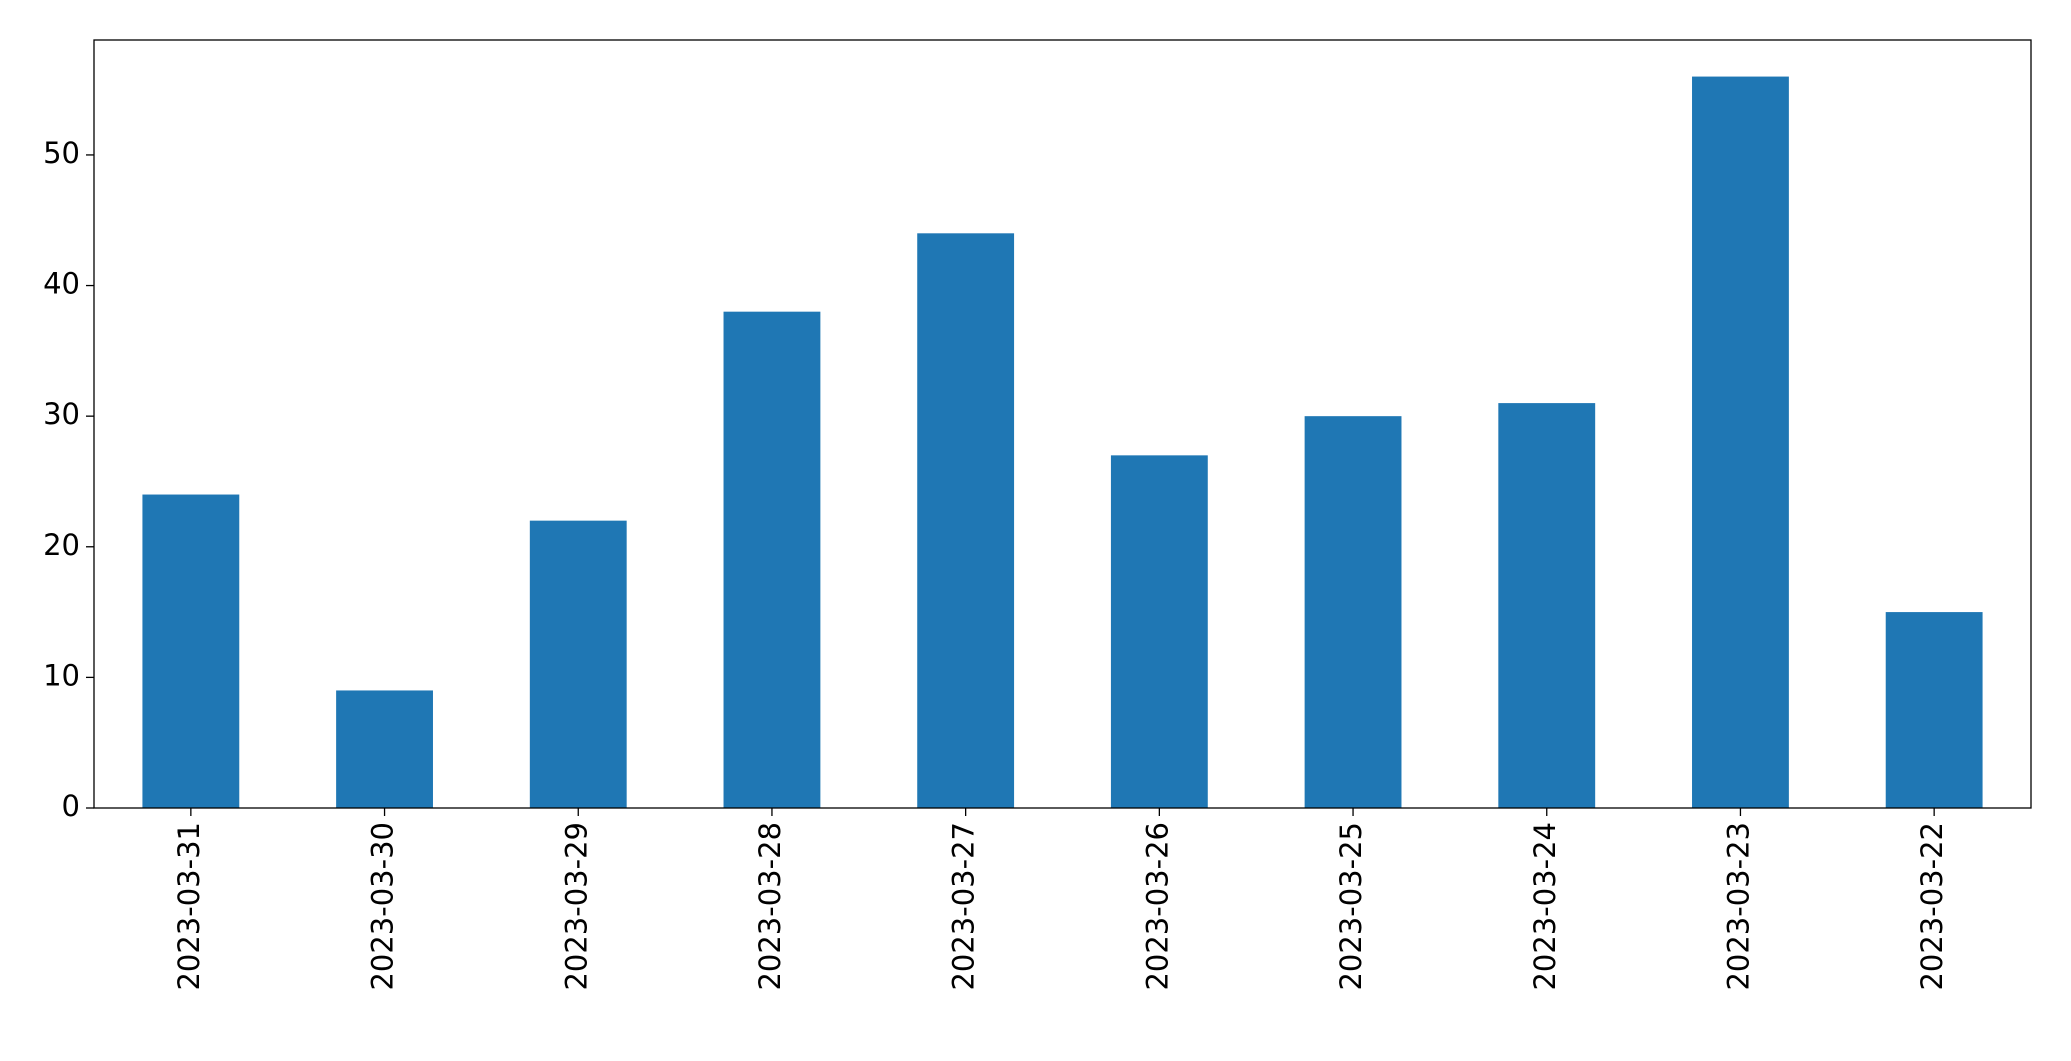  I want to click on y-tick-label: 20, so click(61, 545).